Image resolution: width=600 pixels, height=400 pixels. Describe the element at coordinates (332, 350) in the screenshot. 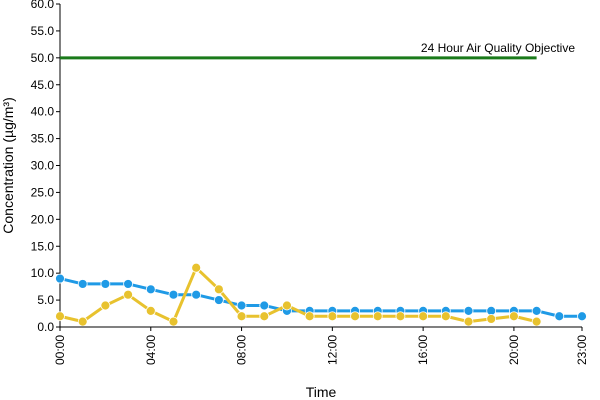

I see `x-tick-label: 12:00` at that location.